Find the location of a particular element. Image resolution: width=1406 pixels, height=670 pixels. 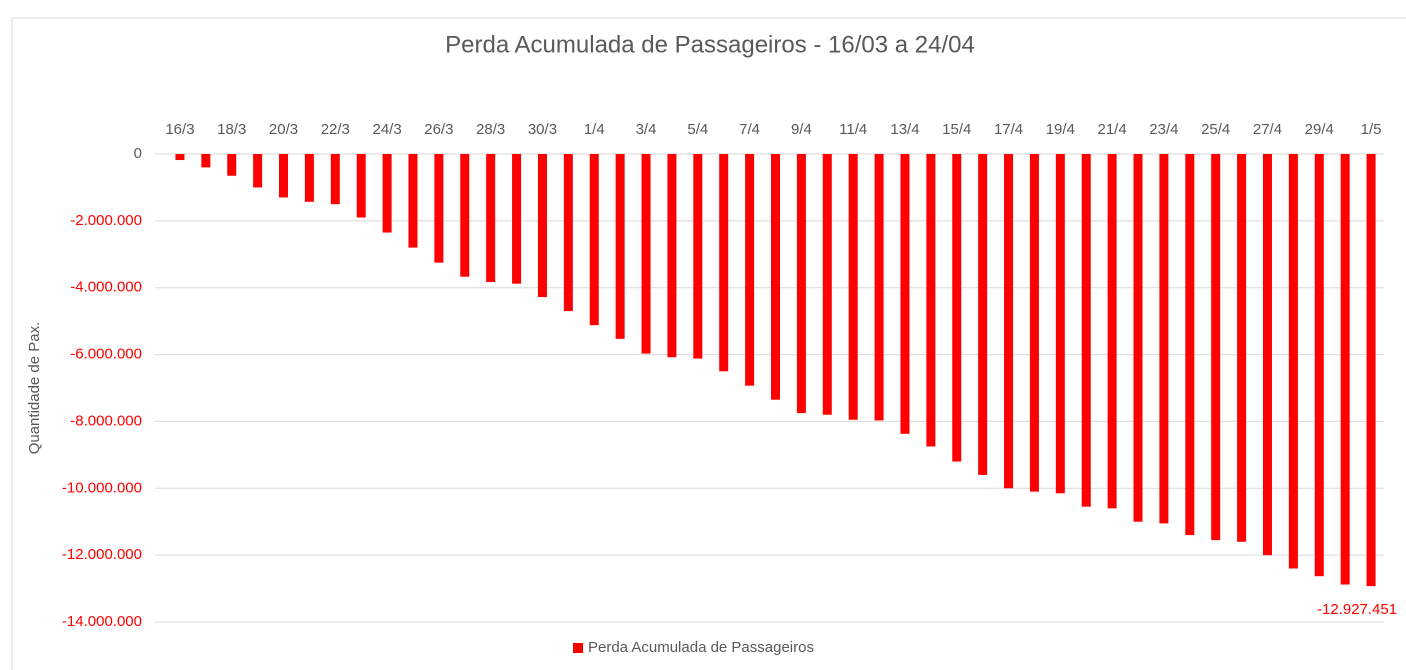

x-tick-label: 1/5 is located at coordinates (1371, 129).